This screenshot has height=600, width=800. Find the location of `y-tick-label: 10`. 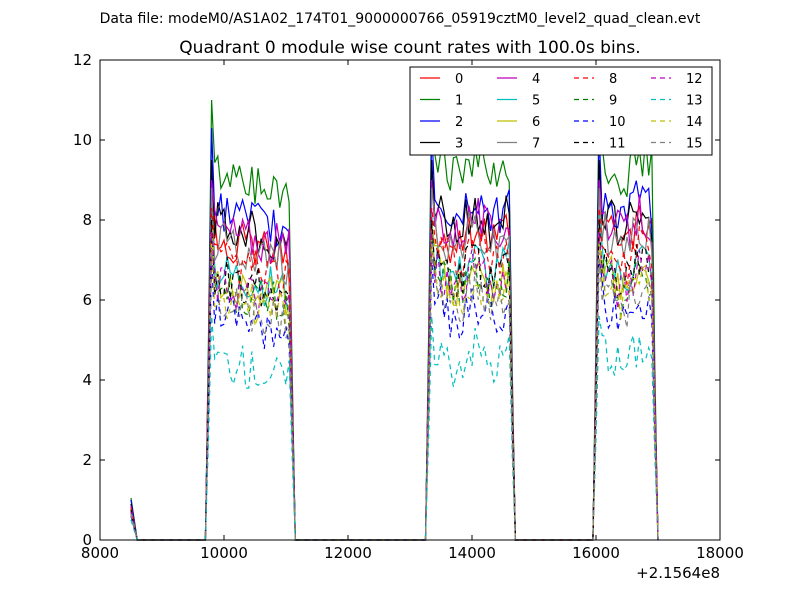

y-tick-label: 10 is located at coordinates (82, 140).